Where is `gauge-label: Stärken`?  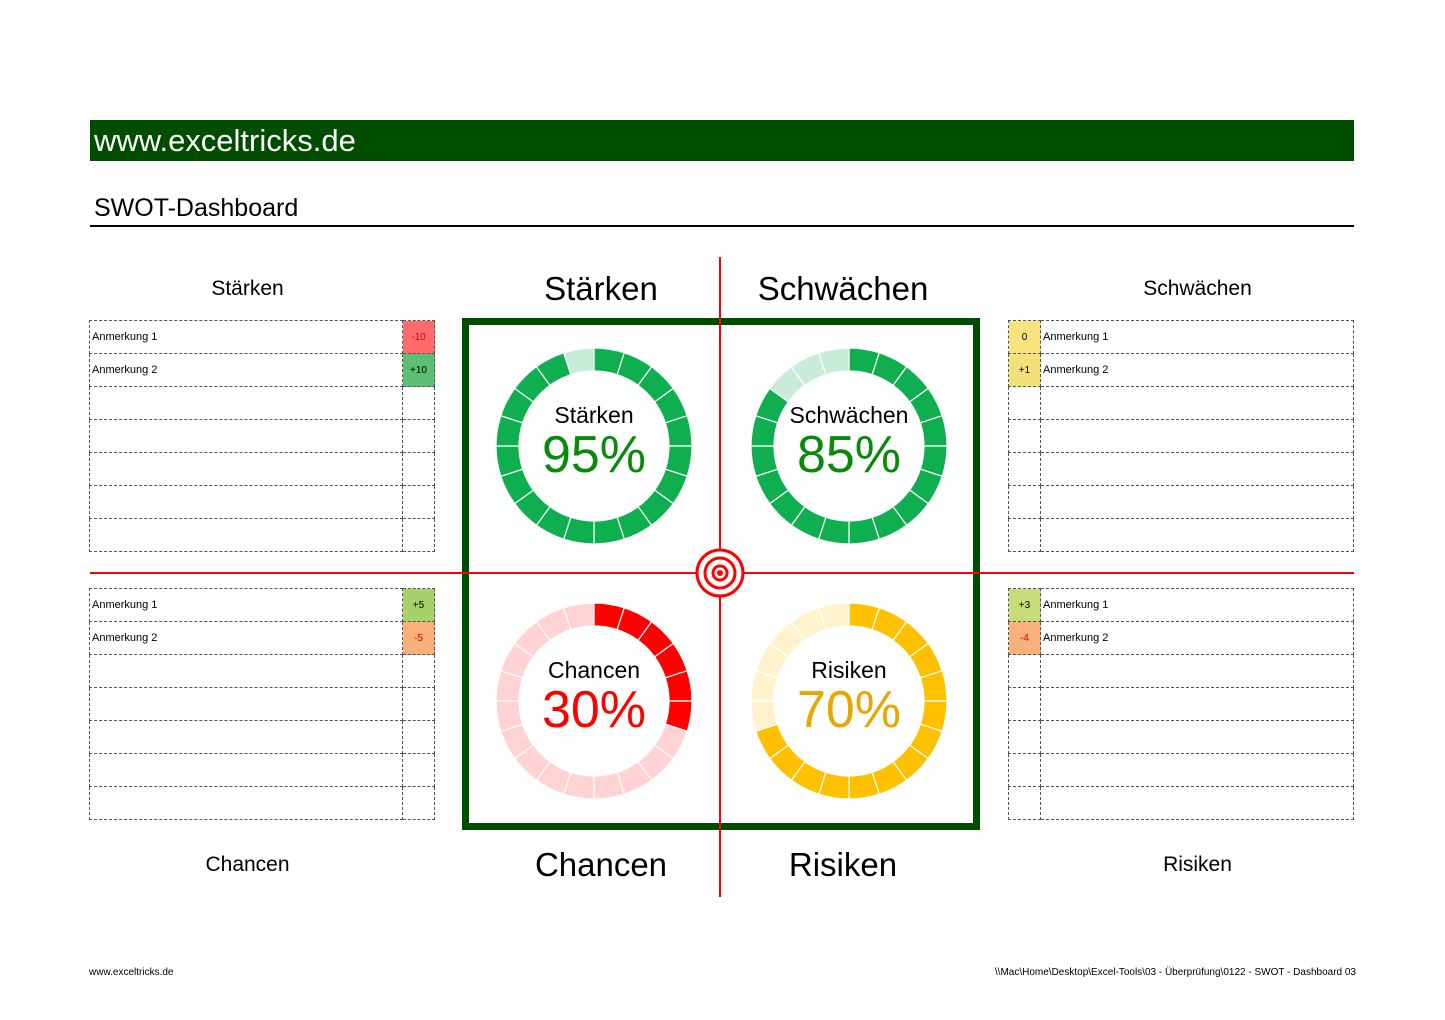
gauge-label: Stärken is located at coordinates (593, 415).